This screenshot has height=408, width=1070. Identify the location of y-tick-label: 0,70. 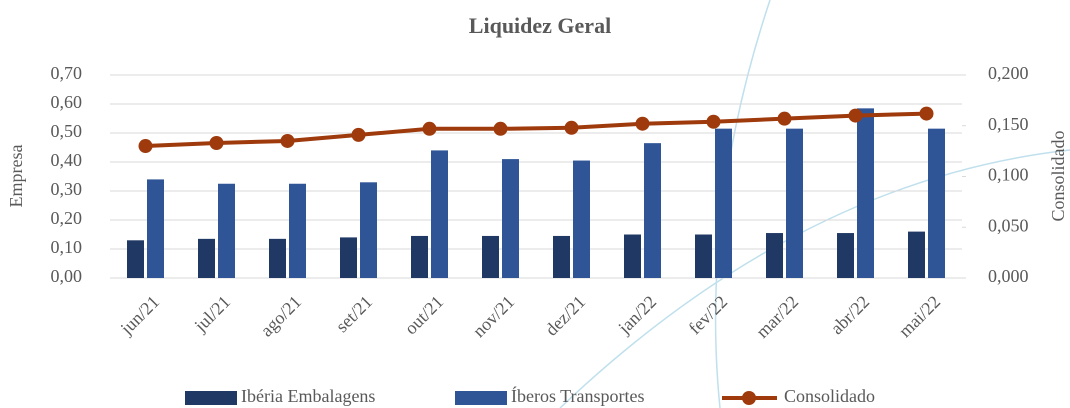
(67, 73).